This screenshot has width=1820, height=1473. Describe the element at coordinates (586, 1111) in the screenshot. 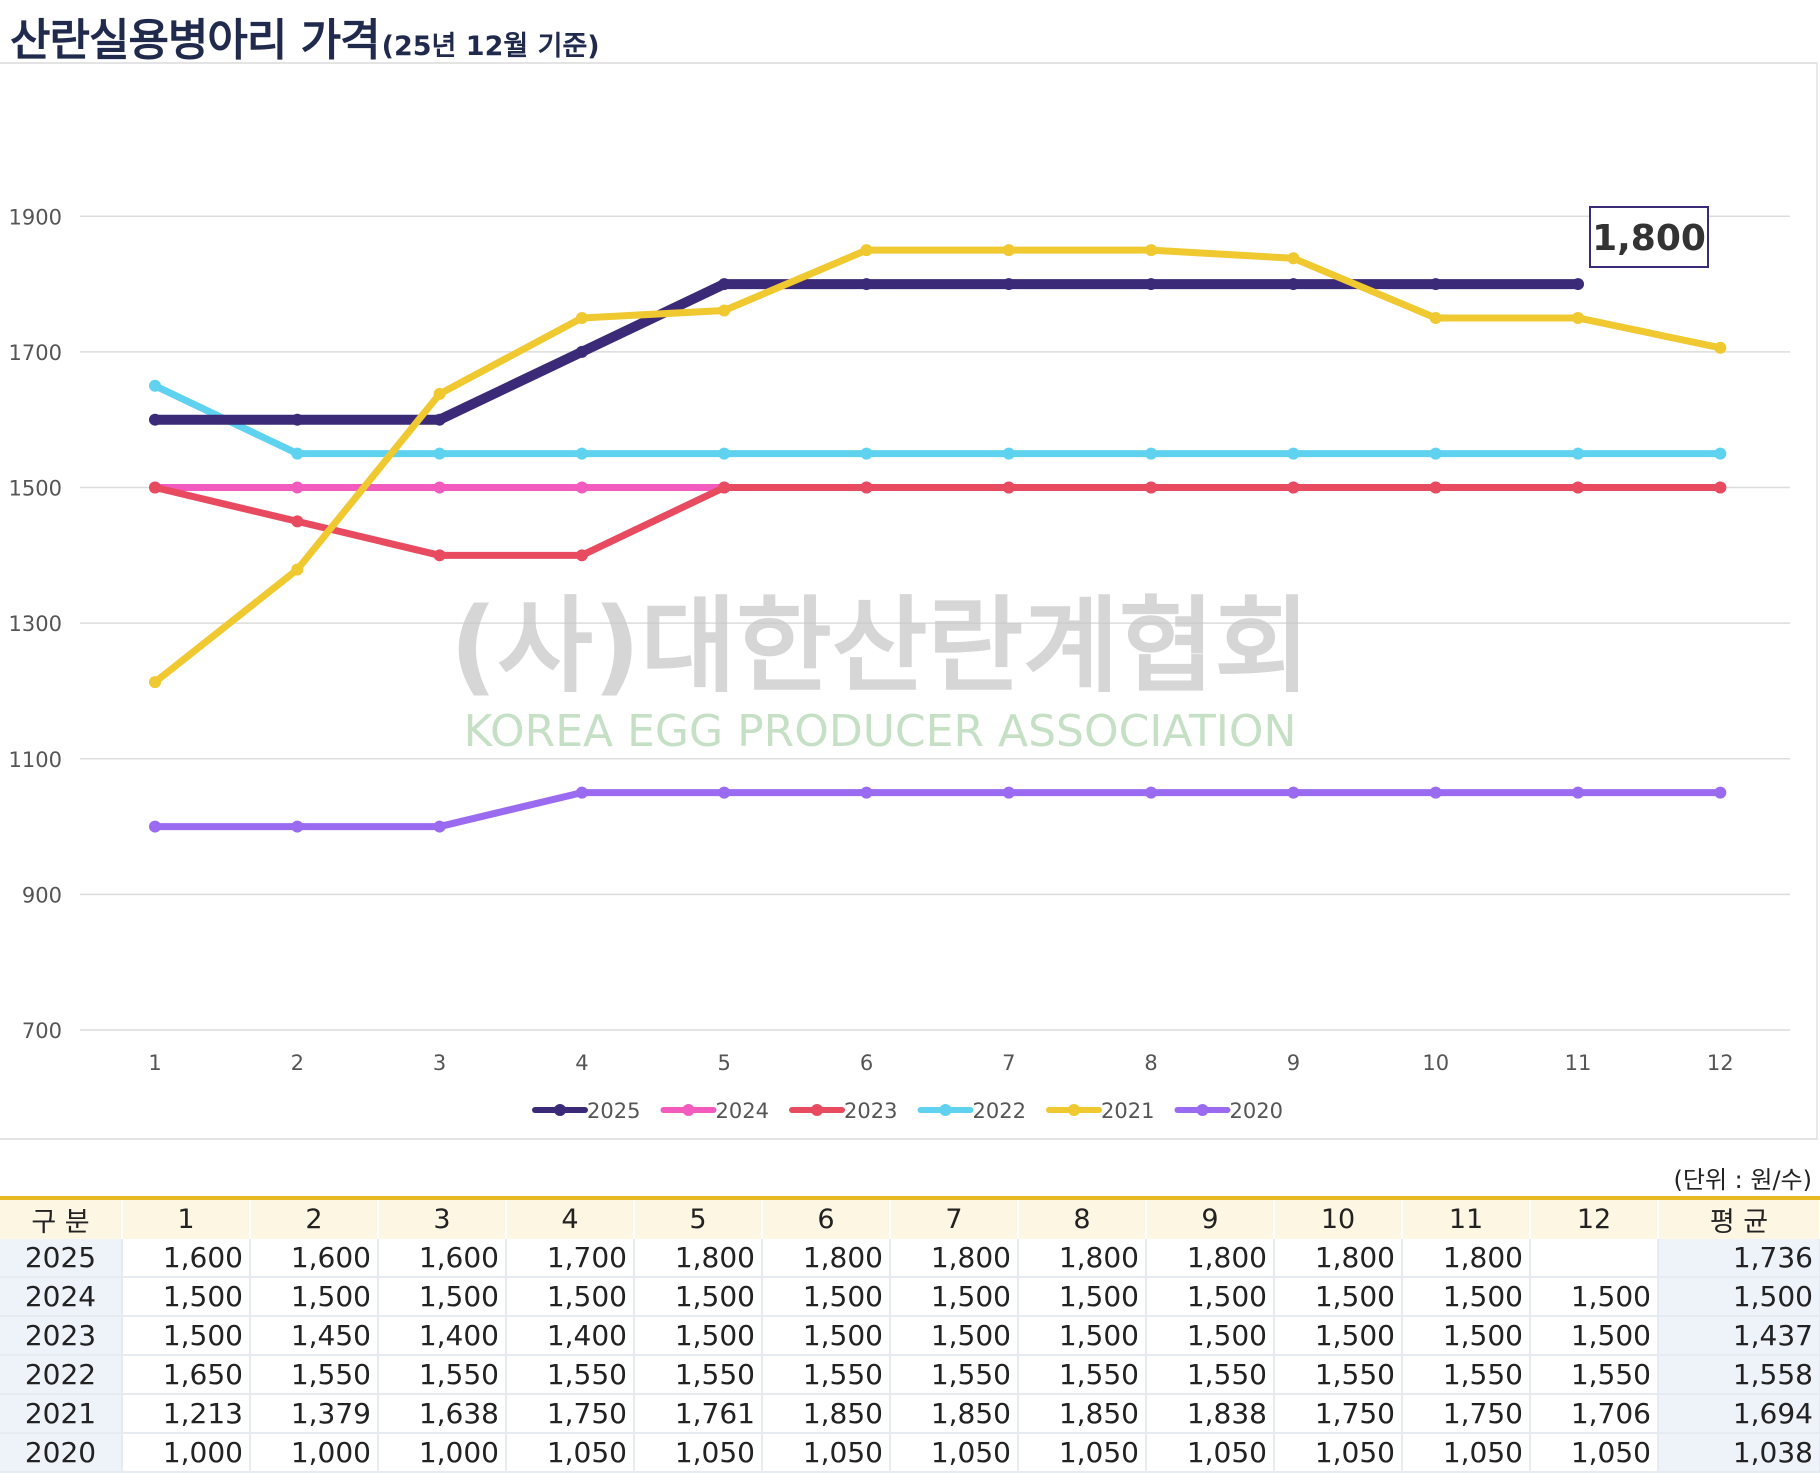

I see `legend-item-2025: 2025` at that location.